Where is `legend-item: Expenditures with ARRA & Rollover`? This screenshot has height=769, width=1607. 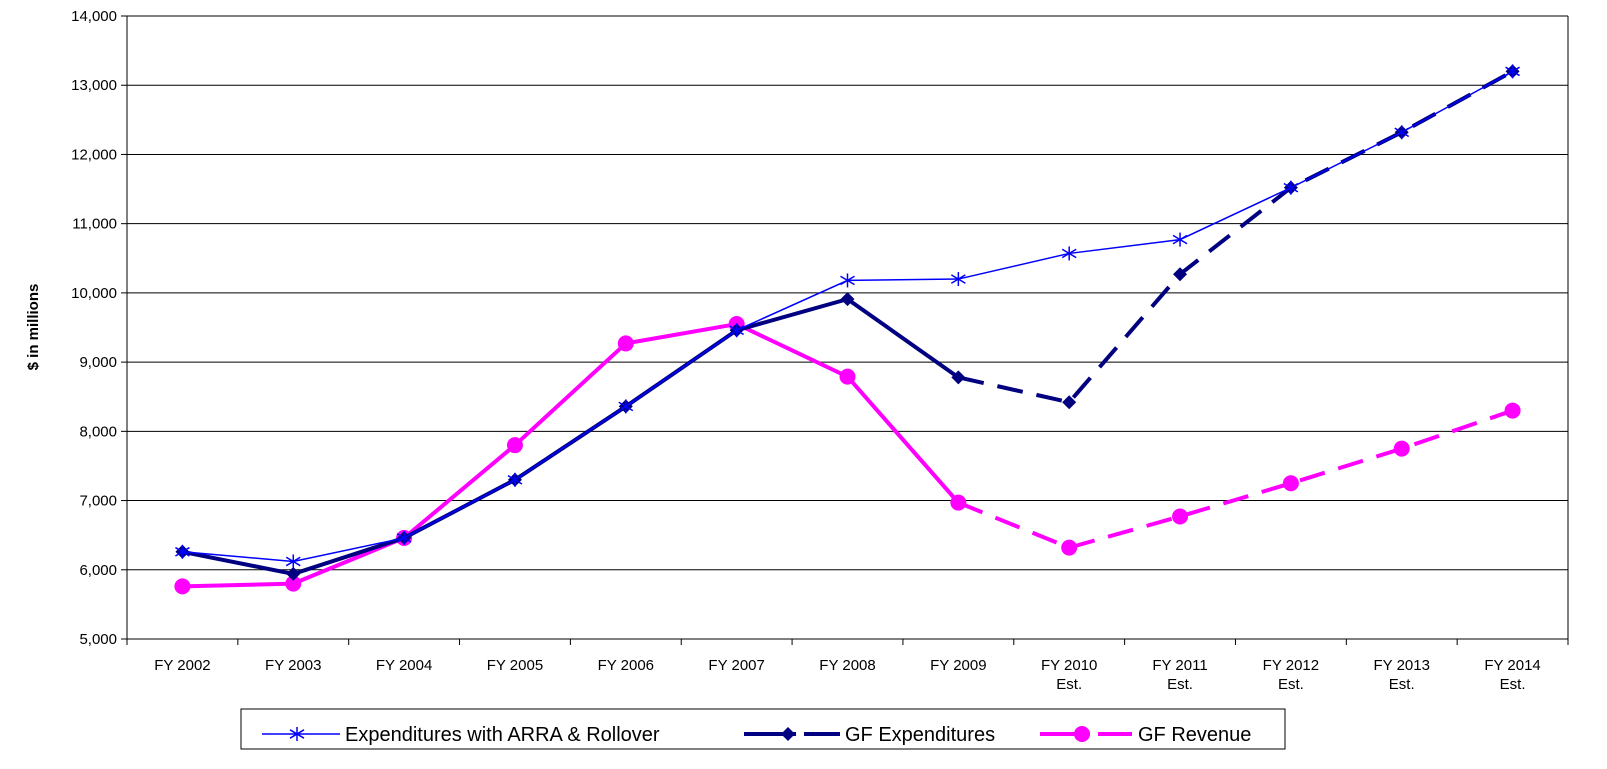 legend-item: Expenditures with ARRA & Rollover is located at coordinates (461, 735).